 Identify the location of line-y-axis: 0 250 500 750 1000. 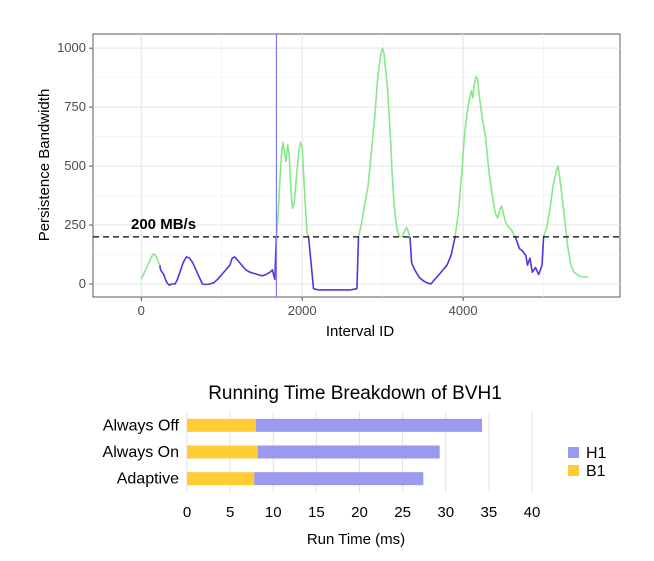
(75, 165).